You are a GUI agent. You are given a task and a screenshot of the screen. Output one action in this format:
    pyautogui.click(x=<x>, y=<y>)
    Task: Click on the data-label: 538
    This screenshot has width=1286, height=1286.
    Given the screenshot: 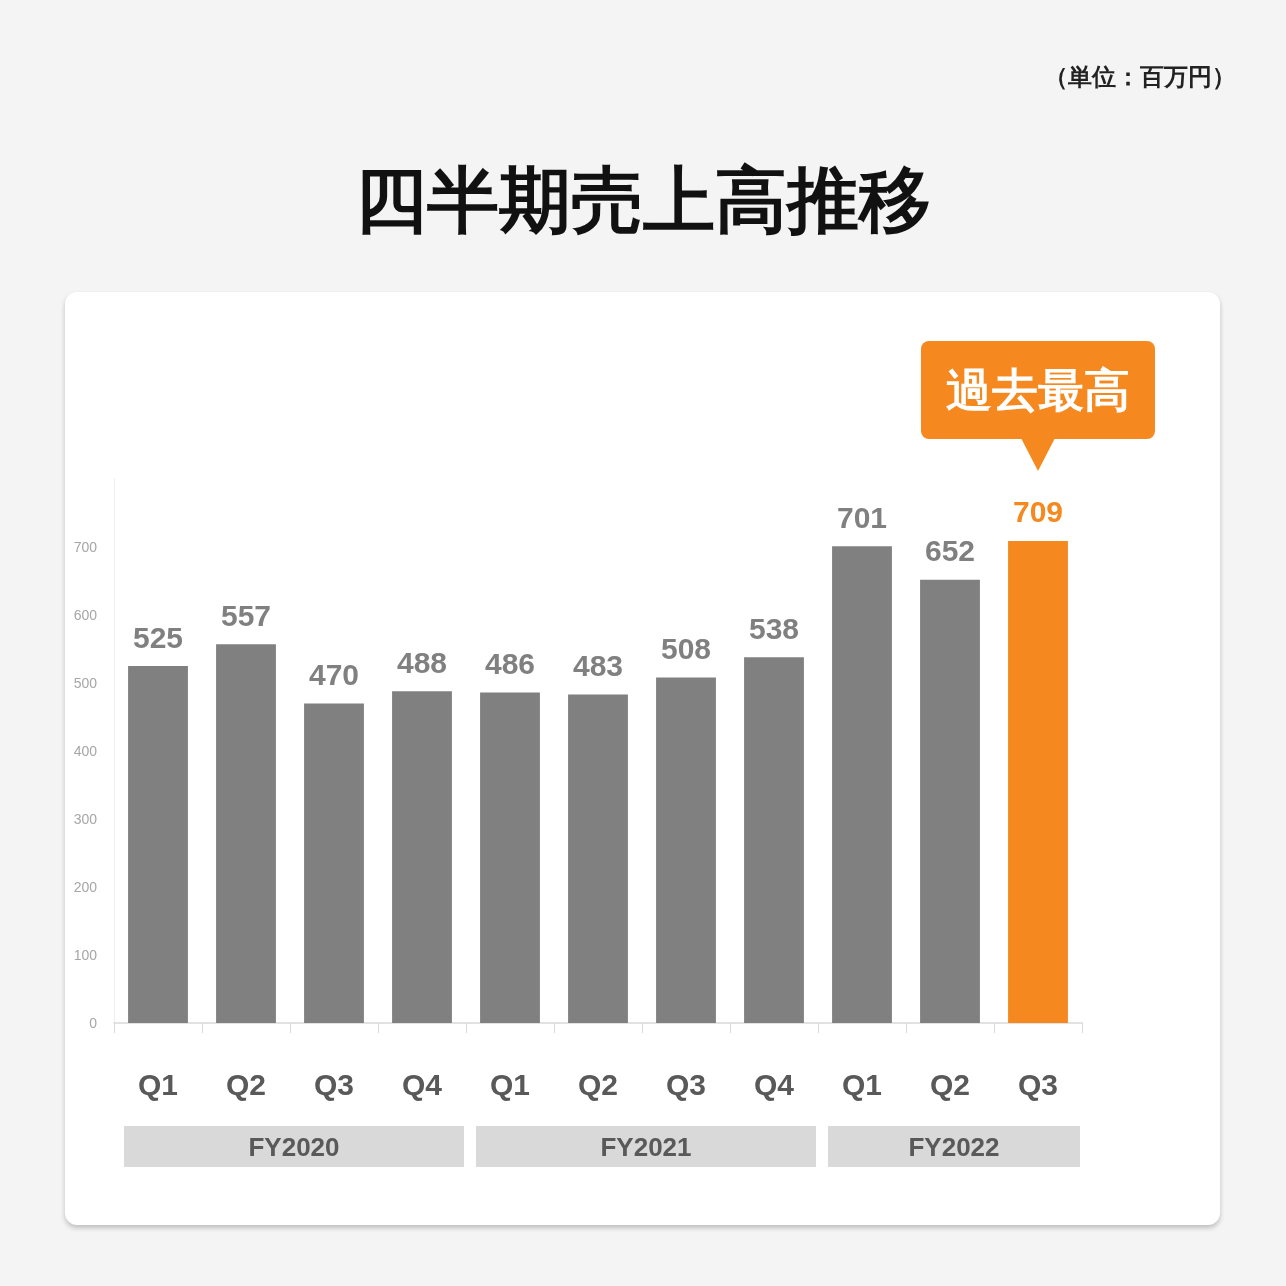 What is the action you would take?
    pyautogui.click(x=774, y=628)
    